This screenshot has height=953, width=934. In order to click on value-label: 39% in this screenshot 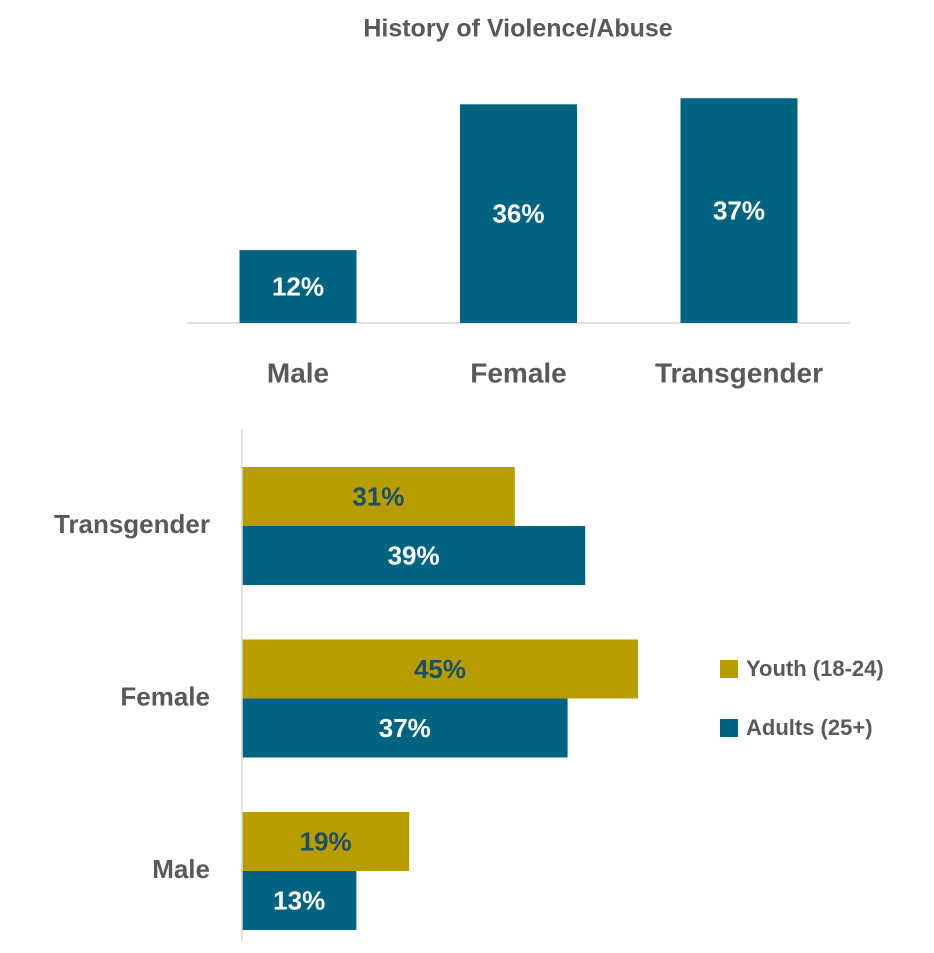, I will do `click(414, 555)`.